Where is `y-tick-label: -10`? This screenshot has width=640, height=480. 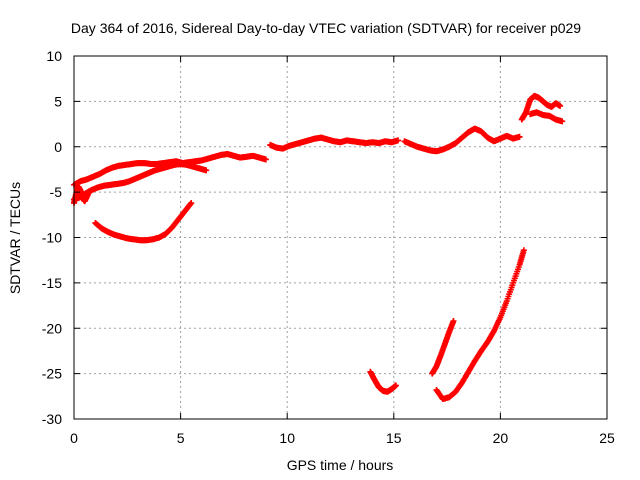 y-tick-label: -10 is located at coordinates (52, 238).